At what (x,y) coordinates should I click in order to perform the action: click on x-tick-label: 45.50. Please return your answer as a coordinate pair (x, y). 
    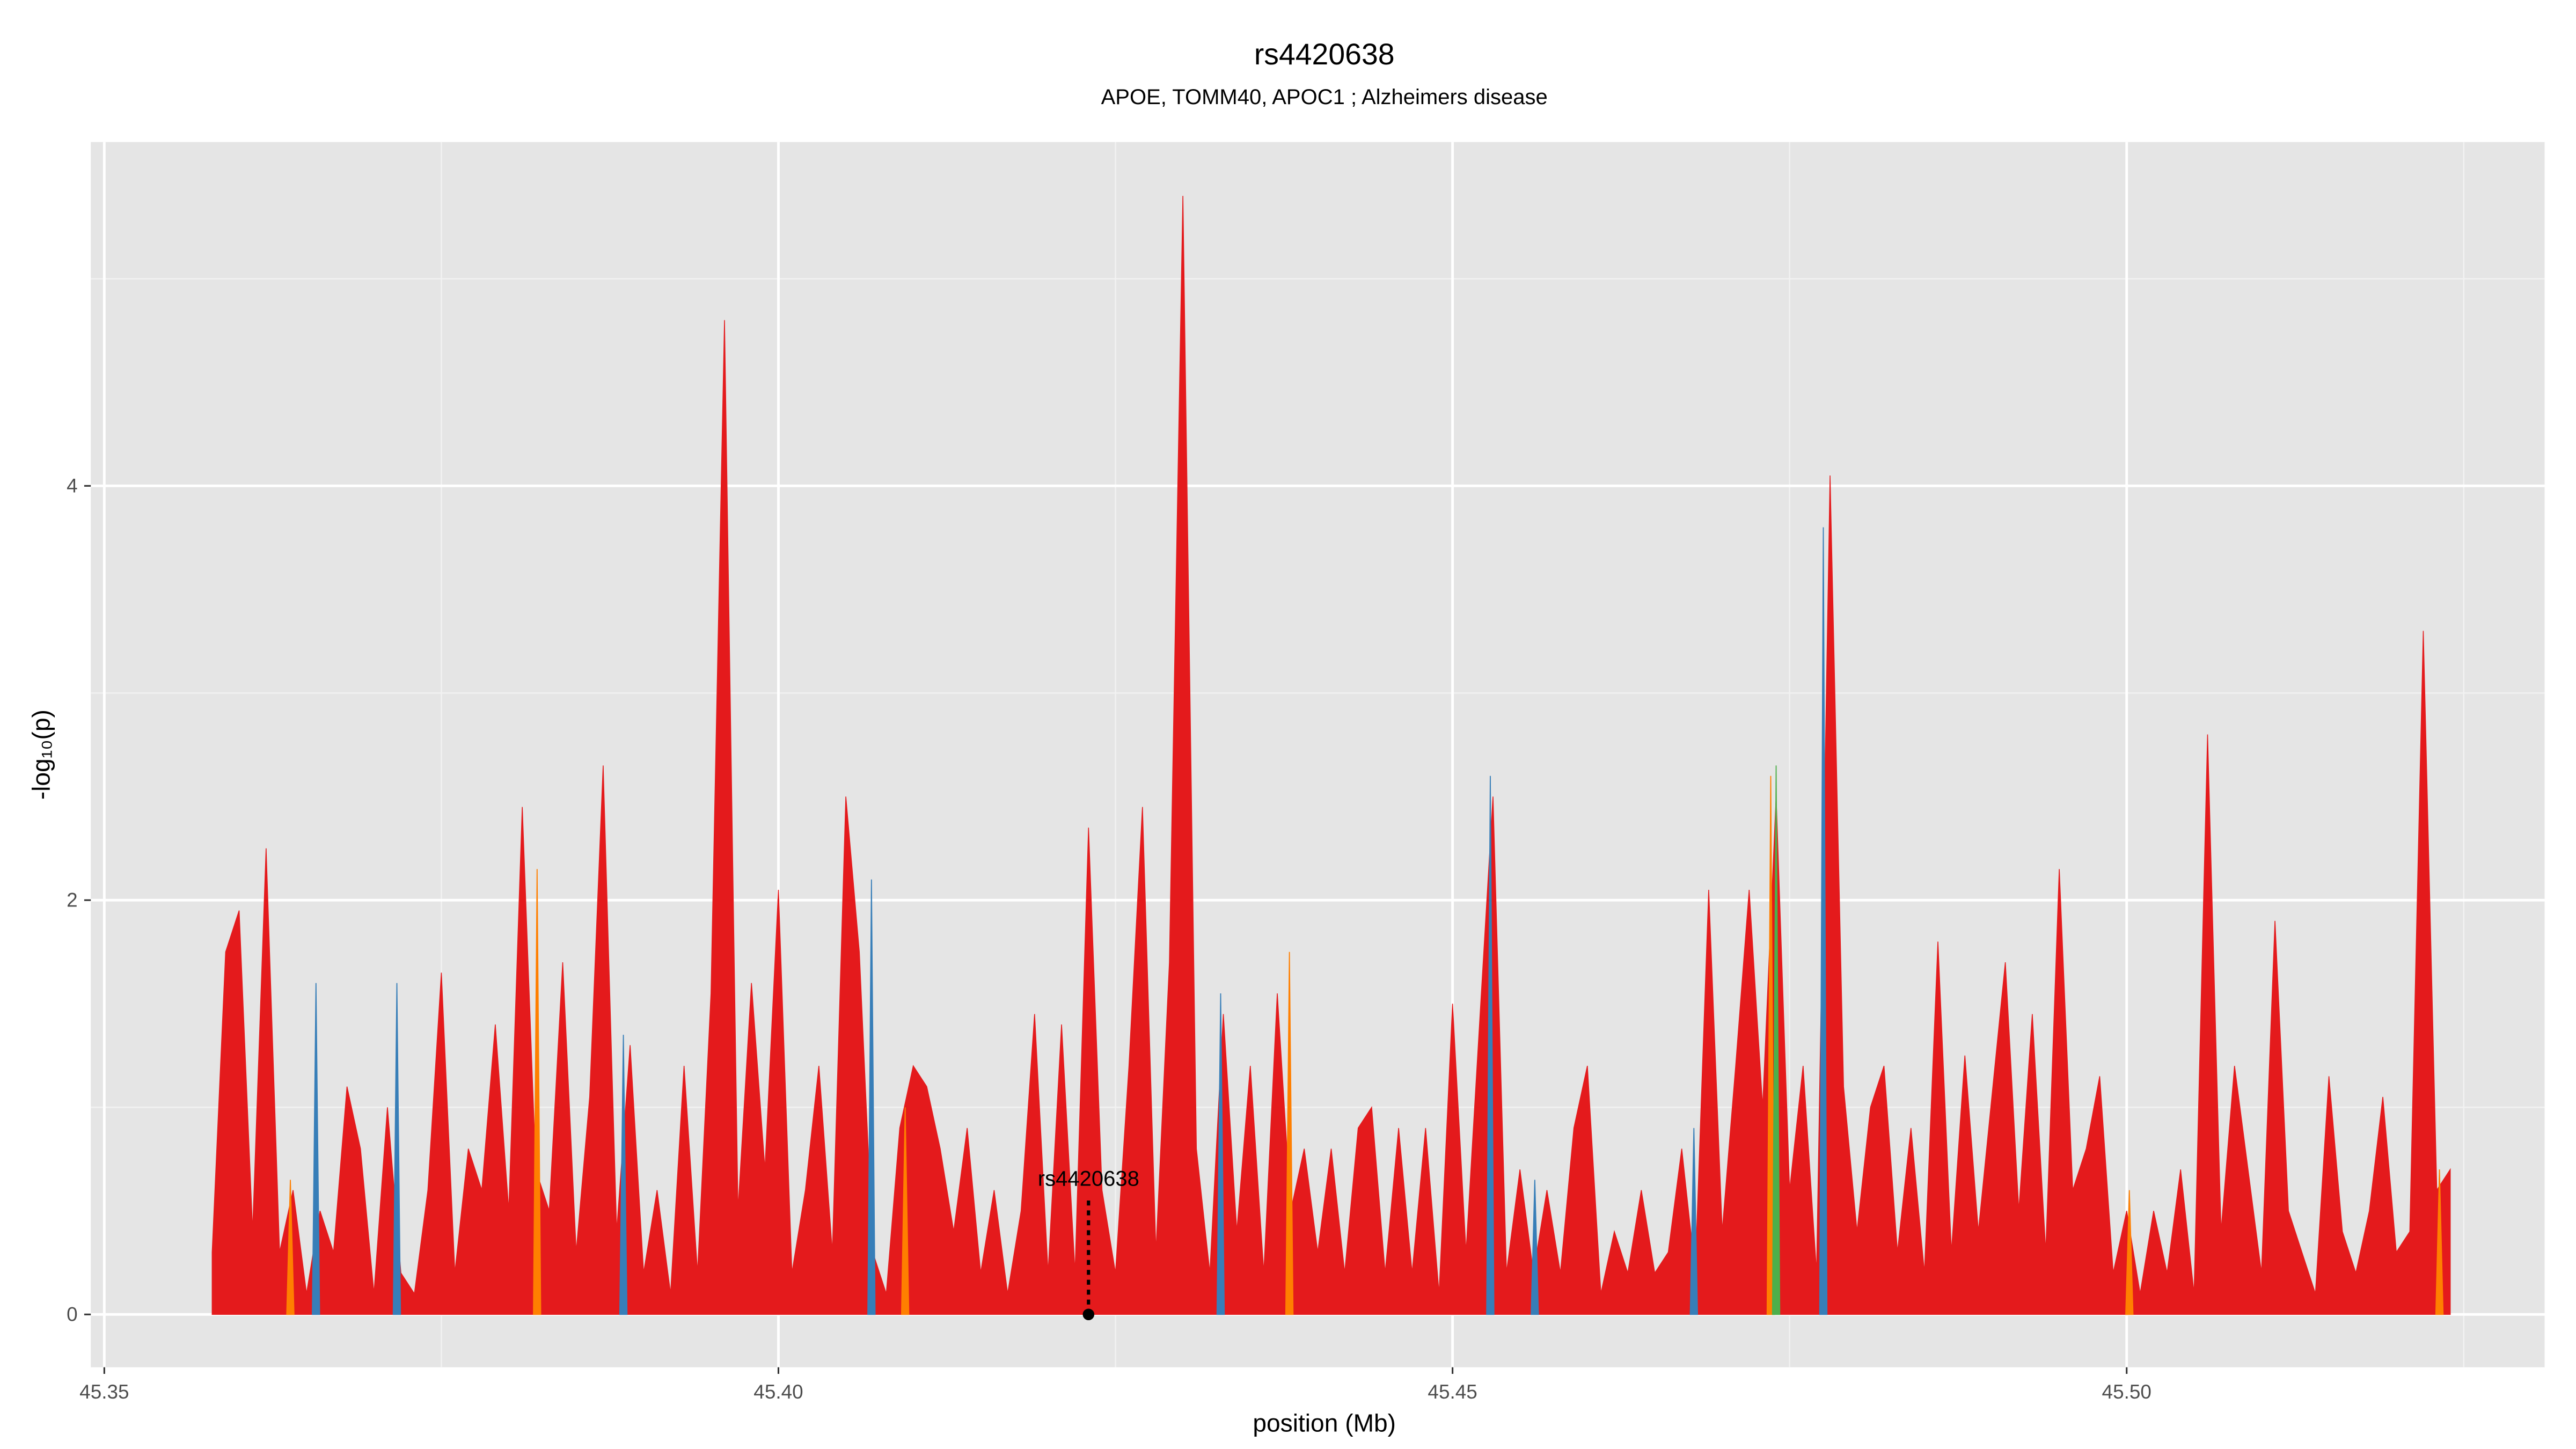
    Looking at the image, I should click on (2126, 1392).